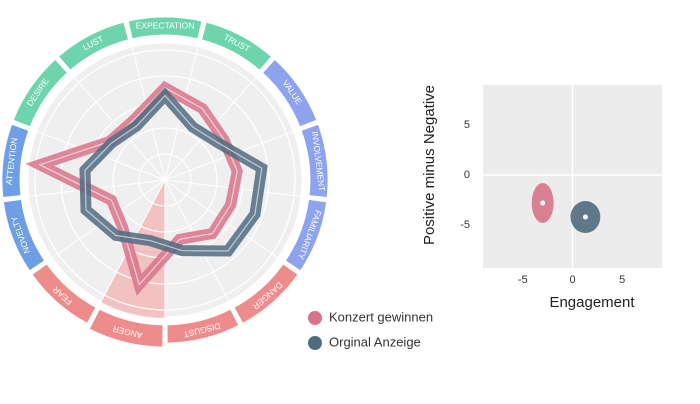  Describe the element at coordinates (572, 280) in the screenshot. I see `x-tick-label: 0` at that location.